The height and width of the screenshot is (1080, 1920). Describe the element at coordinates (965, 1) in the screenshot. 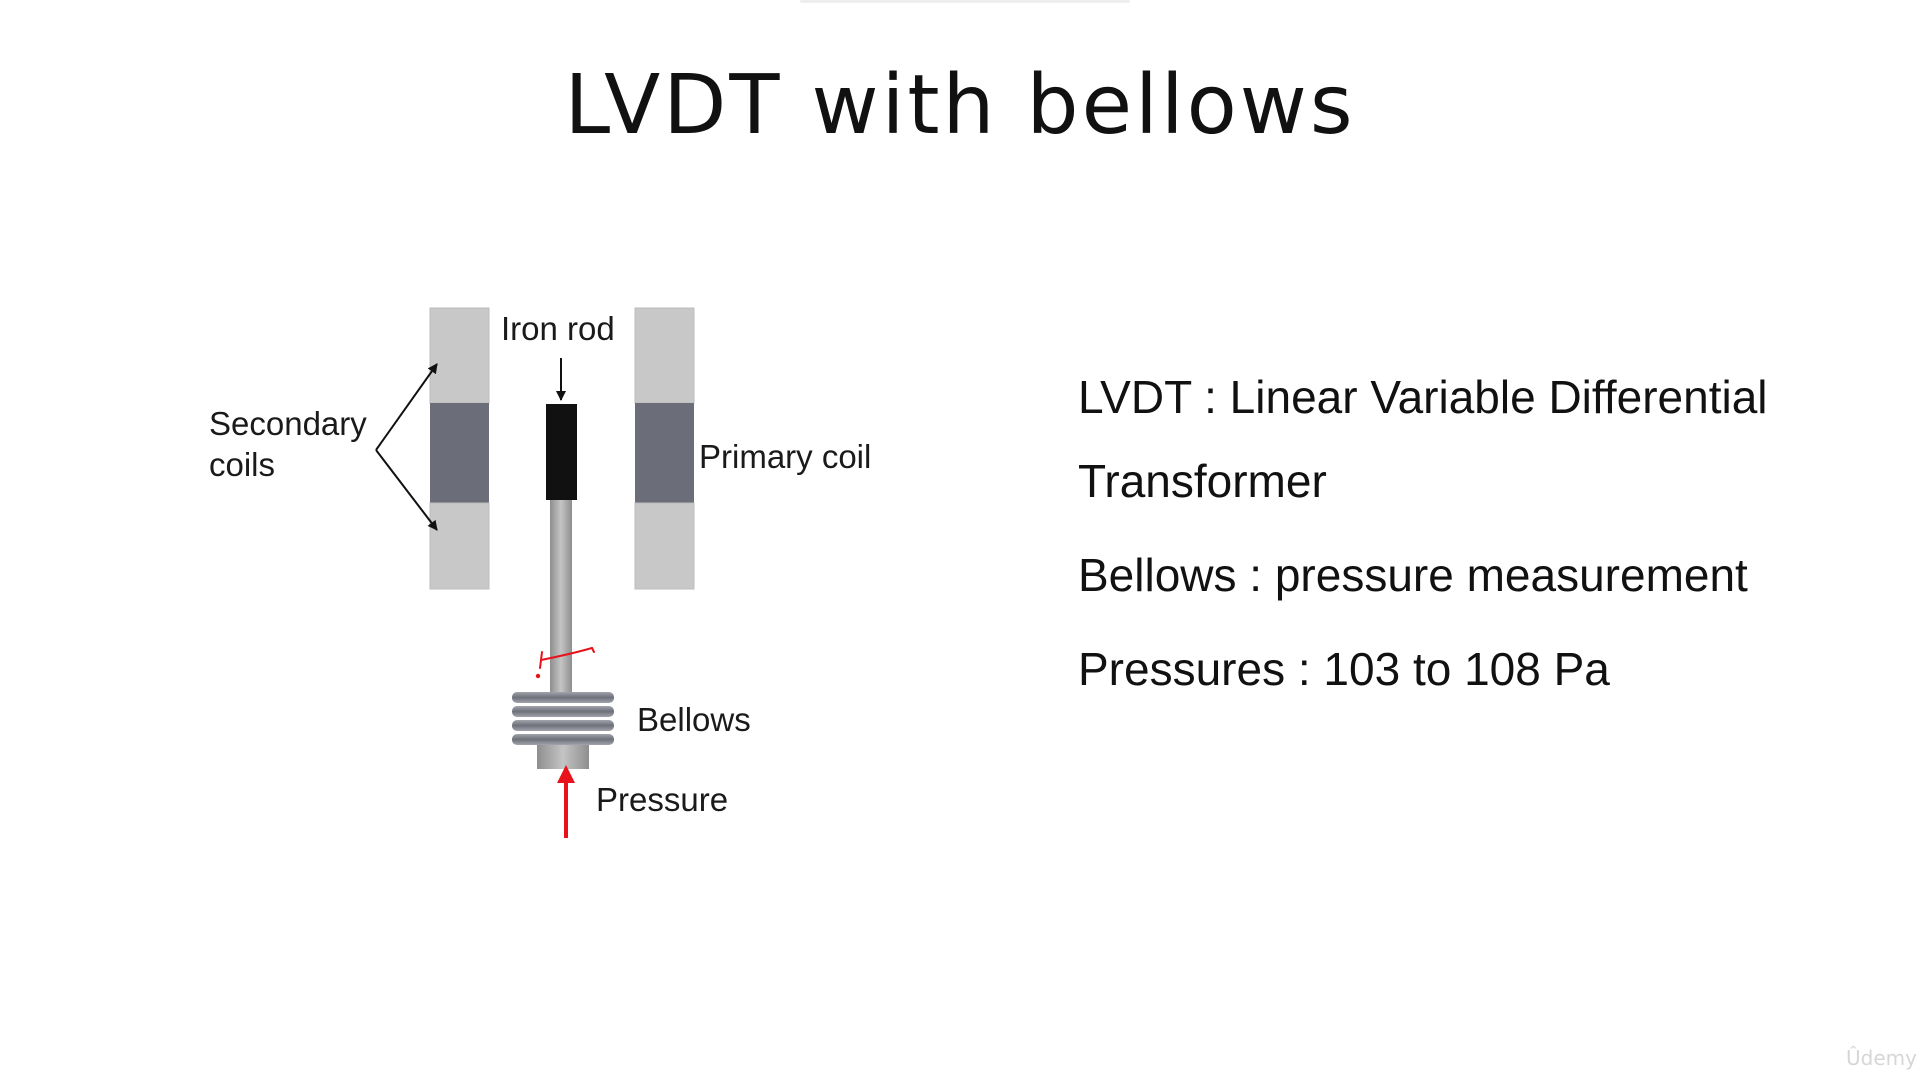

I see `top-edge-bar` at that location.